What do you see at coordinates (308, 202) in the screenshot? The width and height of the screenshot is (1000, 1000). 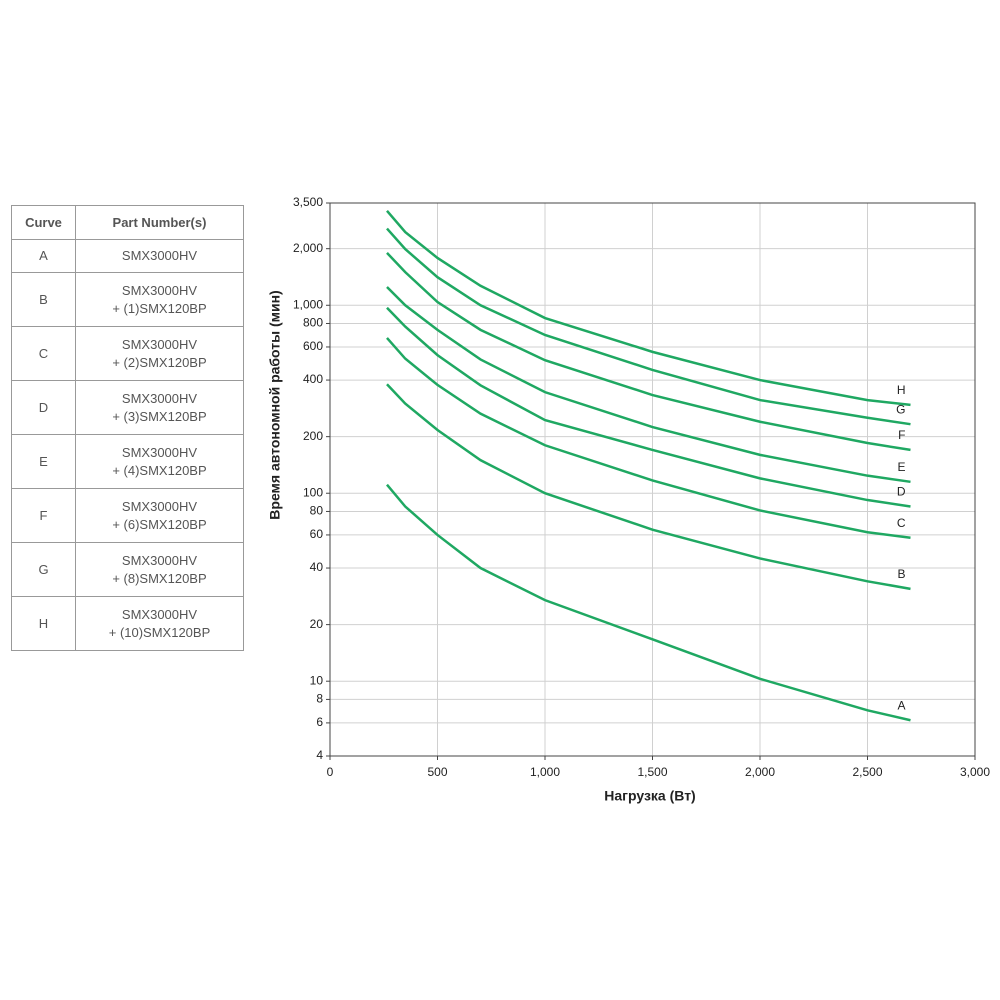 I see `y-tick-label: 3,500` at bounding box center [308, 202].